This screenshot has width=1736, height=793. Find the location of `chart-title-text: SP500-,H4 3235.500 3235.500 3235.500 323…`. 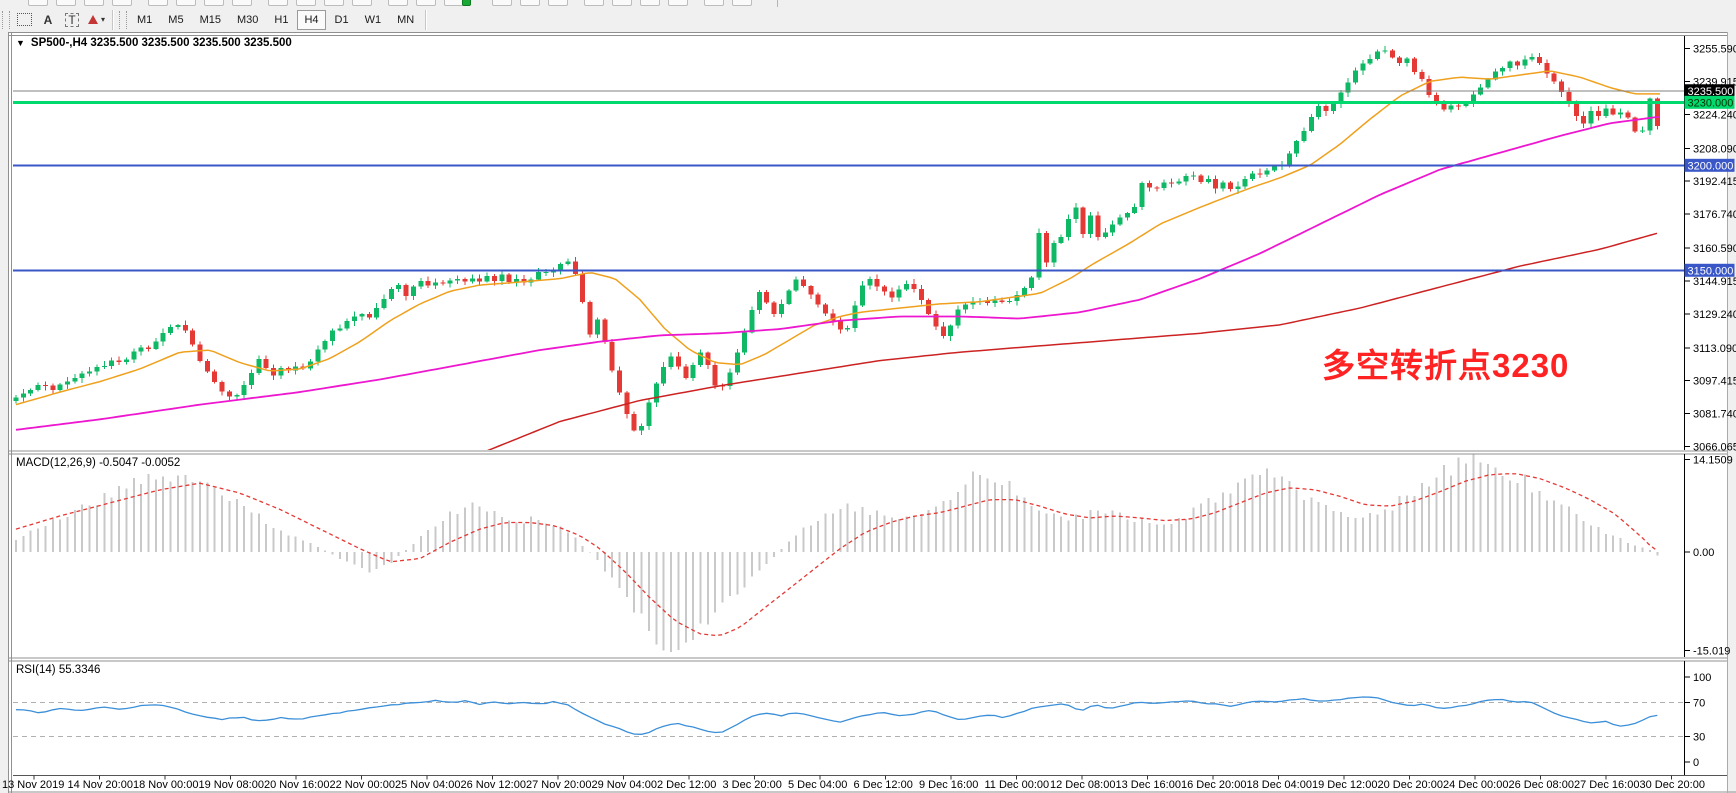

chart-title-text: SP500-,H4 3235.500 3235.500 3235.500 323… is located at coordinates (161, 43).